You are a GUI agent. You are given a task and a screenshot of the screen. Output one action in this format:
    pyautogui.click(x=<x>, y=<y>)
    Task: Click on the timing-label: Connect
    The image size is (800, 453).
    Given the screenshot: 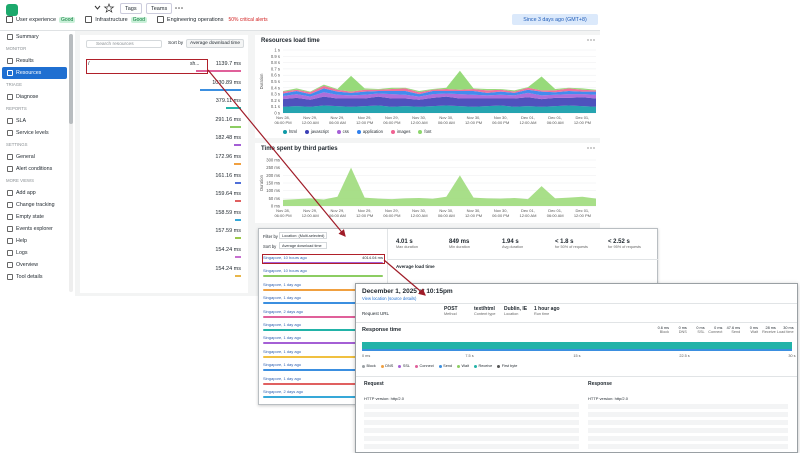 What is the action you would take?
    pyautogui.click(x=715, y=332)
    